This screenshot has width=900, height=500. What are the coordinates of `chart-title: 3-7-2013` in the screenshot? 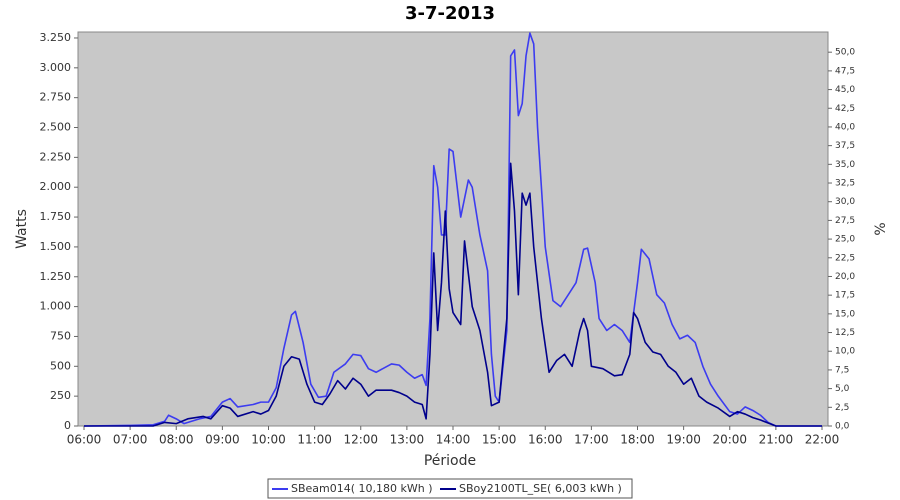 It's located at (450, 13).